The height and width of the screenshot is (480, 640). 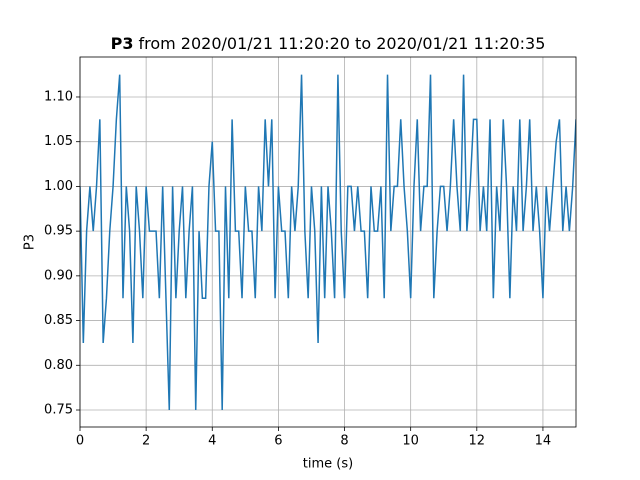 What do you see at coordinates (58, 231) in the screenshot?
I see `y-tick-label: 0.95` at bounding box center [58, 231].